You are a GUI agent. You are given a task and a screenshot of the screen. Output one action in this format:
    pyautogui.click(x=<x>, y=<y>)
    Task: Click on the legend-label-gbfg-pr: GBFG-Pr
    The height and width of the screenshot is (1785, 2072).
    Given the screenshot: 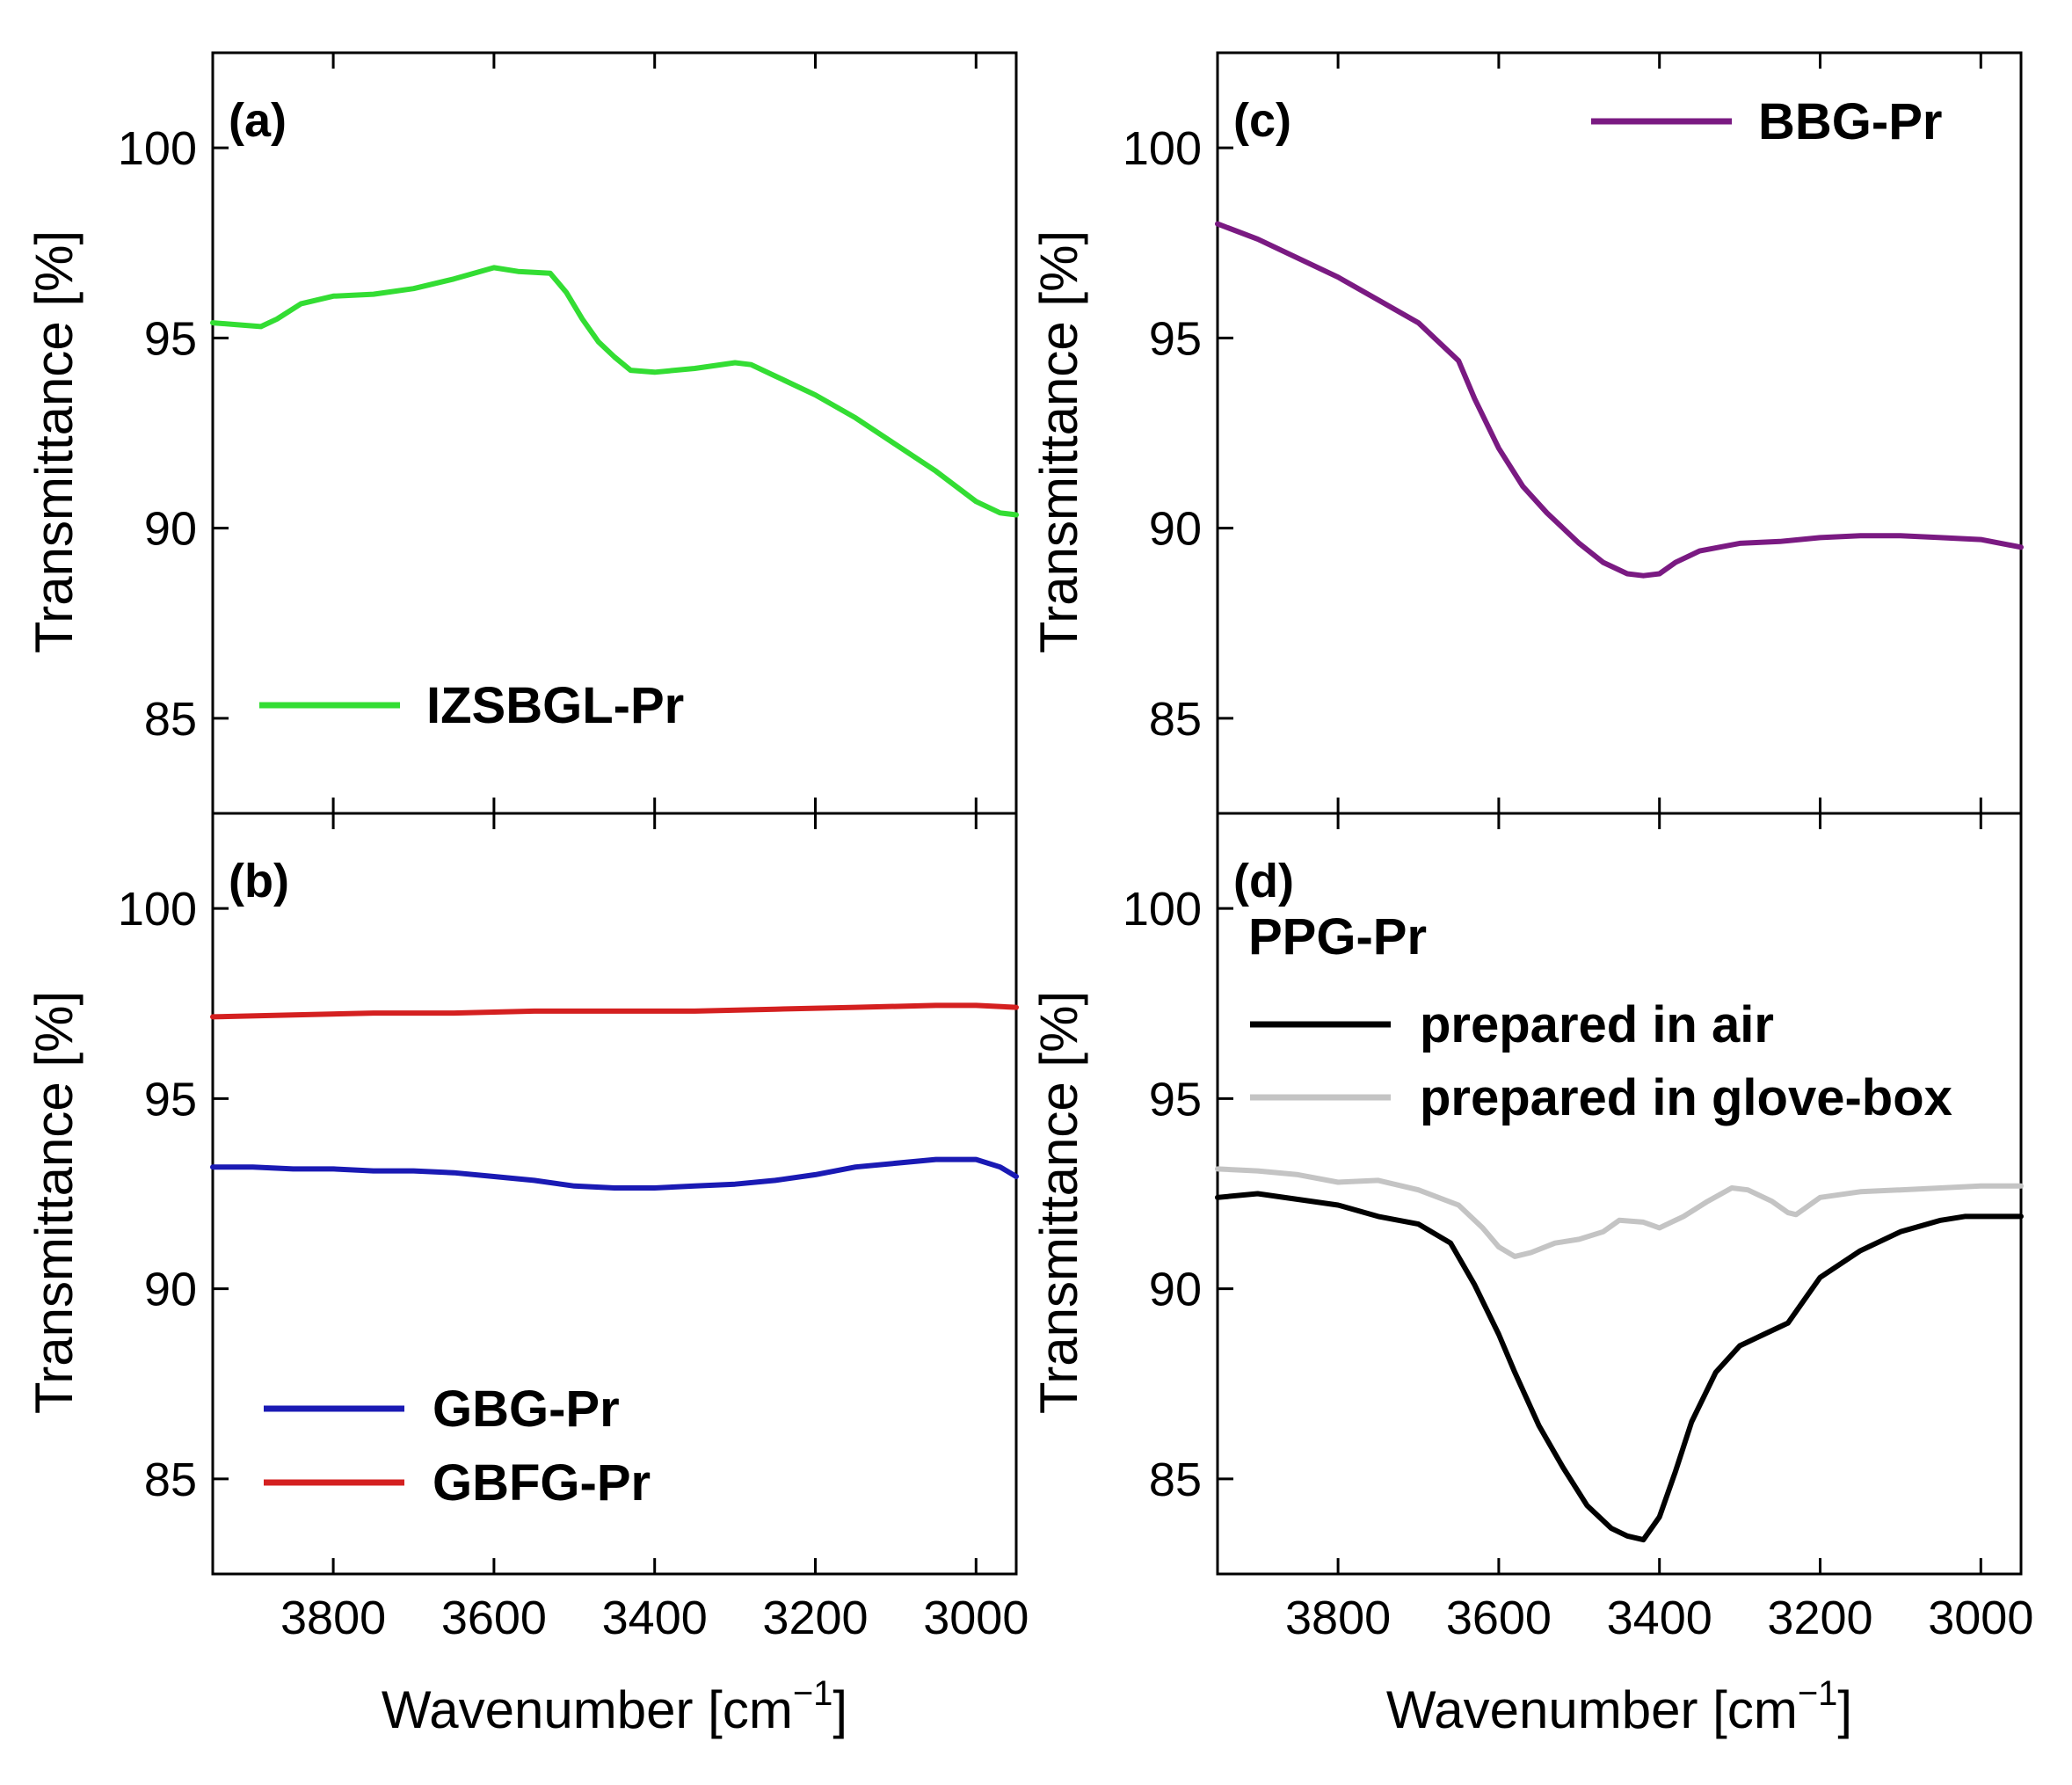 What is the action you would take?
    pyautogui.click(x=542, y=1483)
    